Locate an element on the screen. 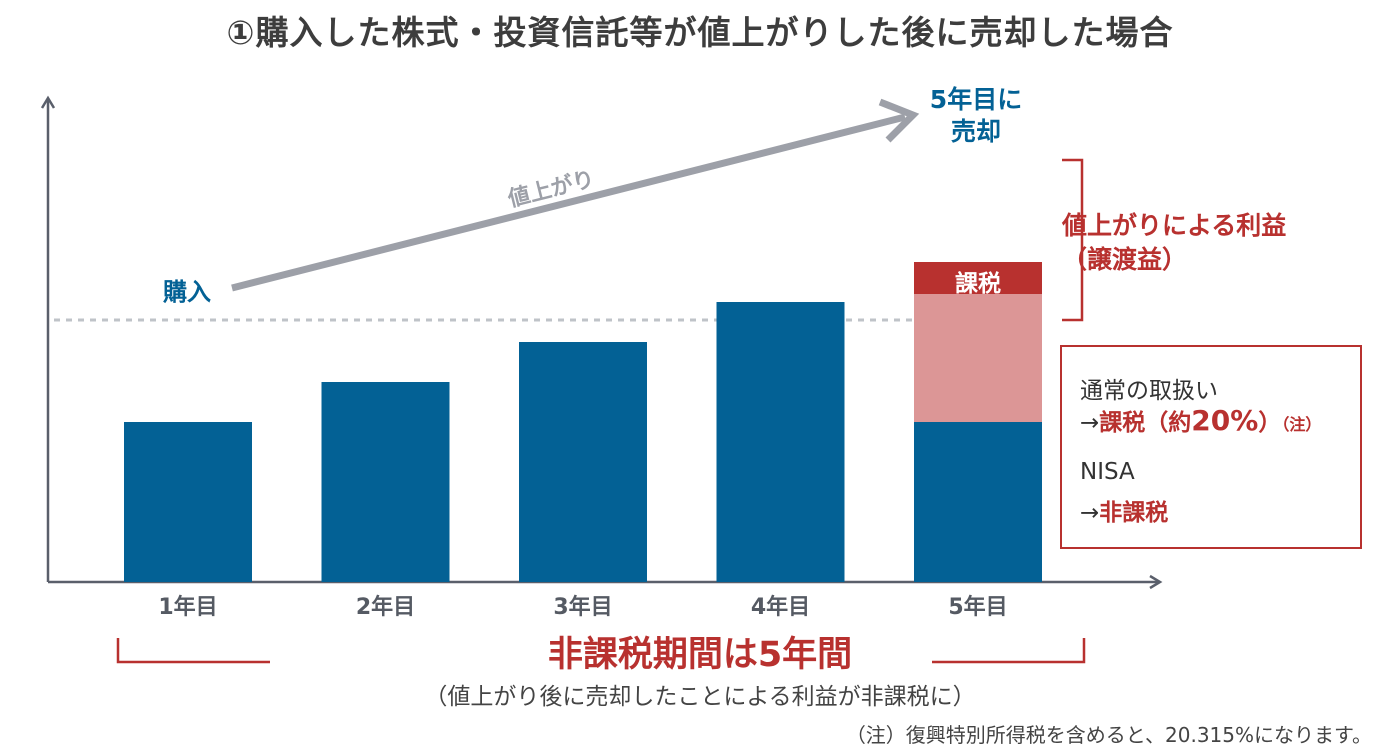 The image size is (1400, 750). period-headline: 非課税期間は5年間 is located at coordinates (700, 655).